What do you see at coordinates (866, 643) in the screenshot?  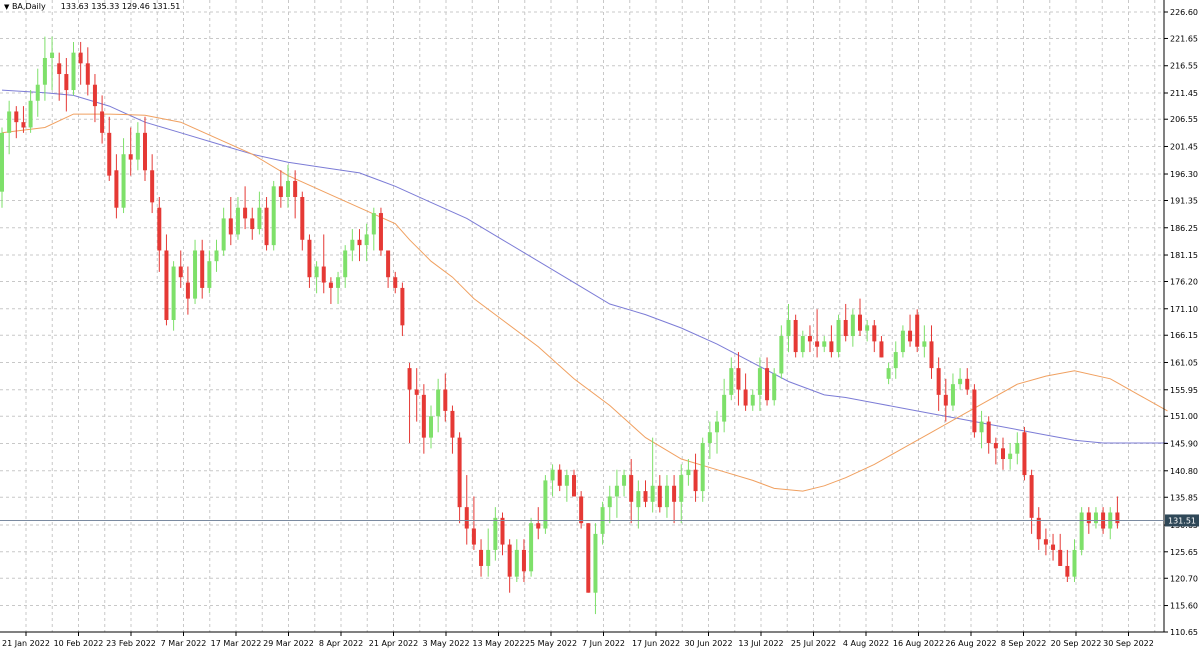 I see `x-tick-label: 4 Aug 2022` at bounding box center [866, 643].